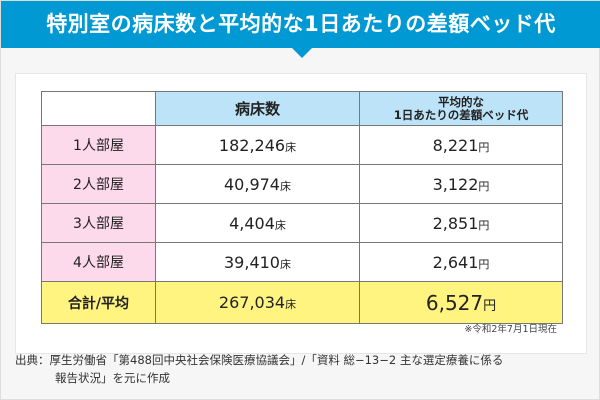 The height and width of the screenshot is (400, 600). Describe the element at coordinates (98, 145) in the screenshot. I see `row-label: 1人部屋` at that location.